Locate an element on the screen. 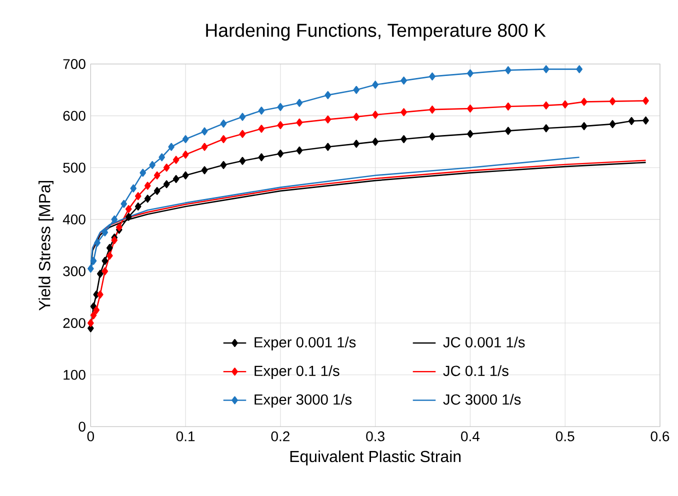 The image size is (678, 496). y-tick-label: 700 is located at coordinates (74, 64).